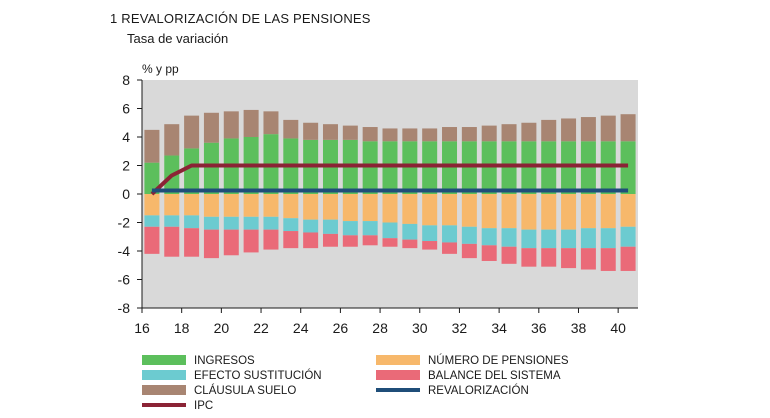 This screenshot has height=418, width=770. What do you see at coordinates (124, 280) in the screenshot?
I see `y-tick-label: -6` at bounding box center [124, 280].